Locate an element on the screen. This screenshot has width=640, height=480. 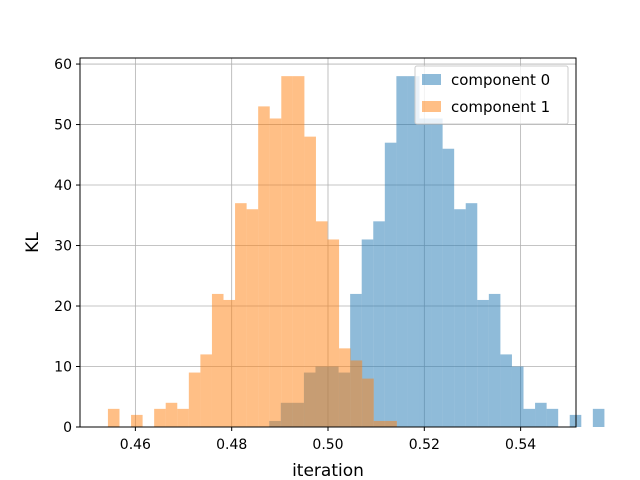
x-tick-label: 0.52 is located at coordinates (424, 445).